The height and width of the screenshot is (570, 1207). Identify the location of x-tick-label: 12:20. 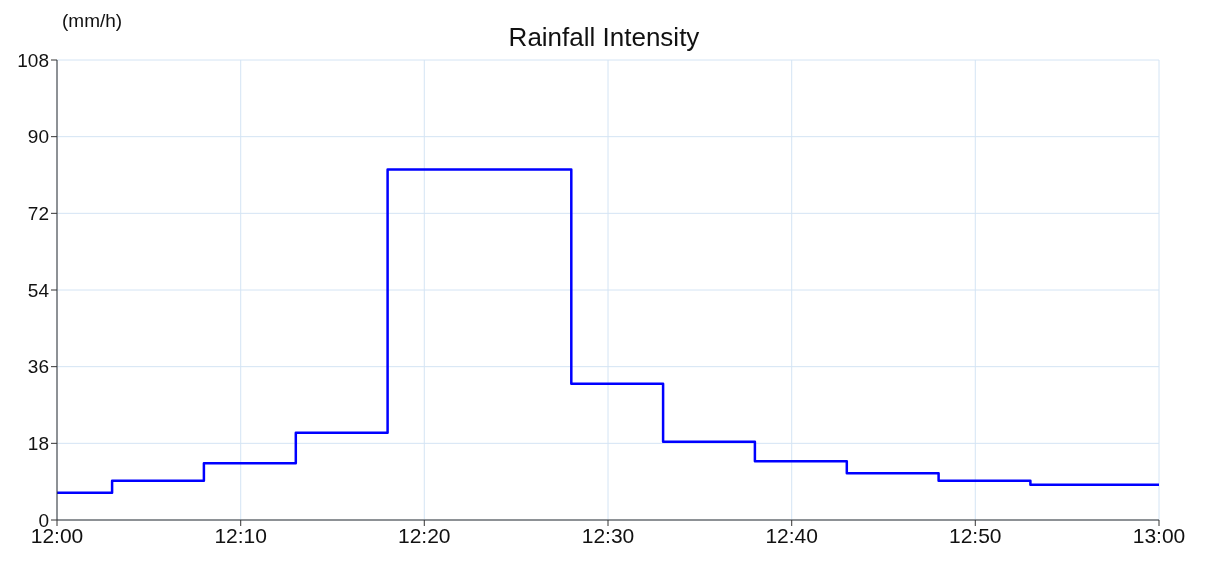
(424, 535).